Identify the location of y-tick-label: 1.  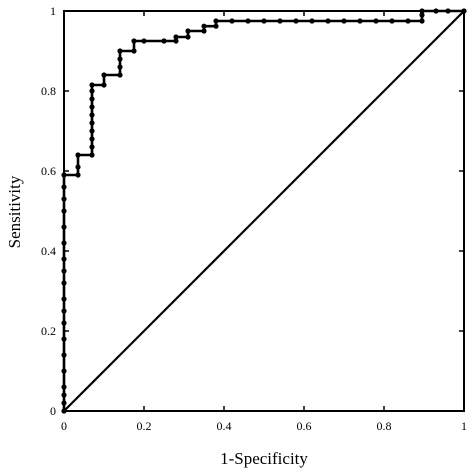
(53, 11).